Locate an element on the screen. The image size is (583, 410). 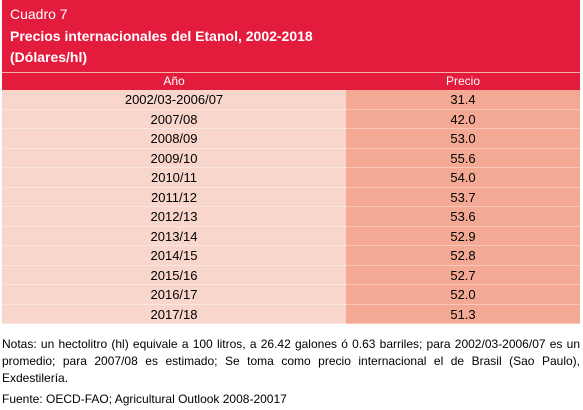
table-row: 2012/13 53.6 is located at coordinates (291, 217).